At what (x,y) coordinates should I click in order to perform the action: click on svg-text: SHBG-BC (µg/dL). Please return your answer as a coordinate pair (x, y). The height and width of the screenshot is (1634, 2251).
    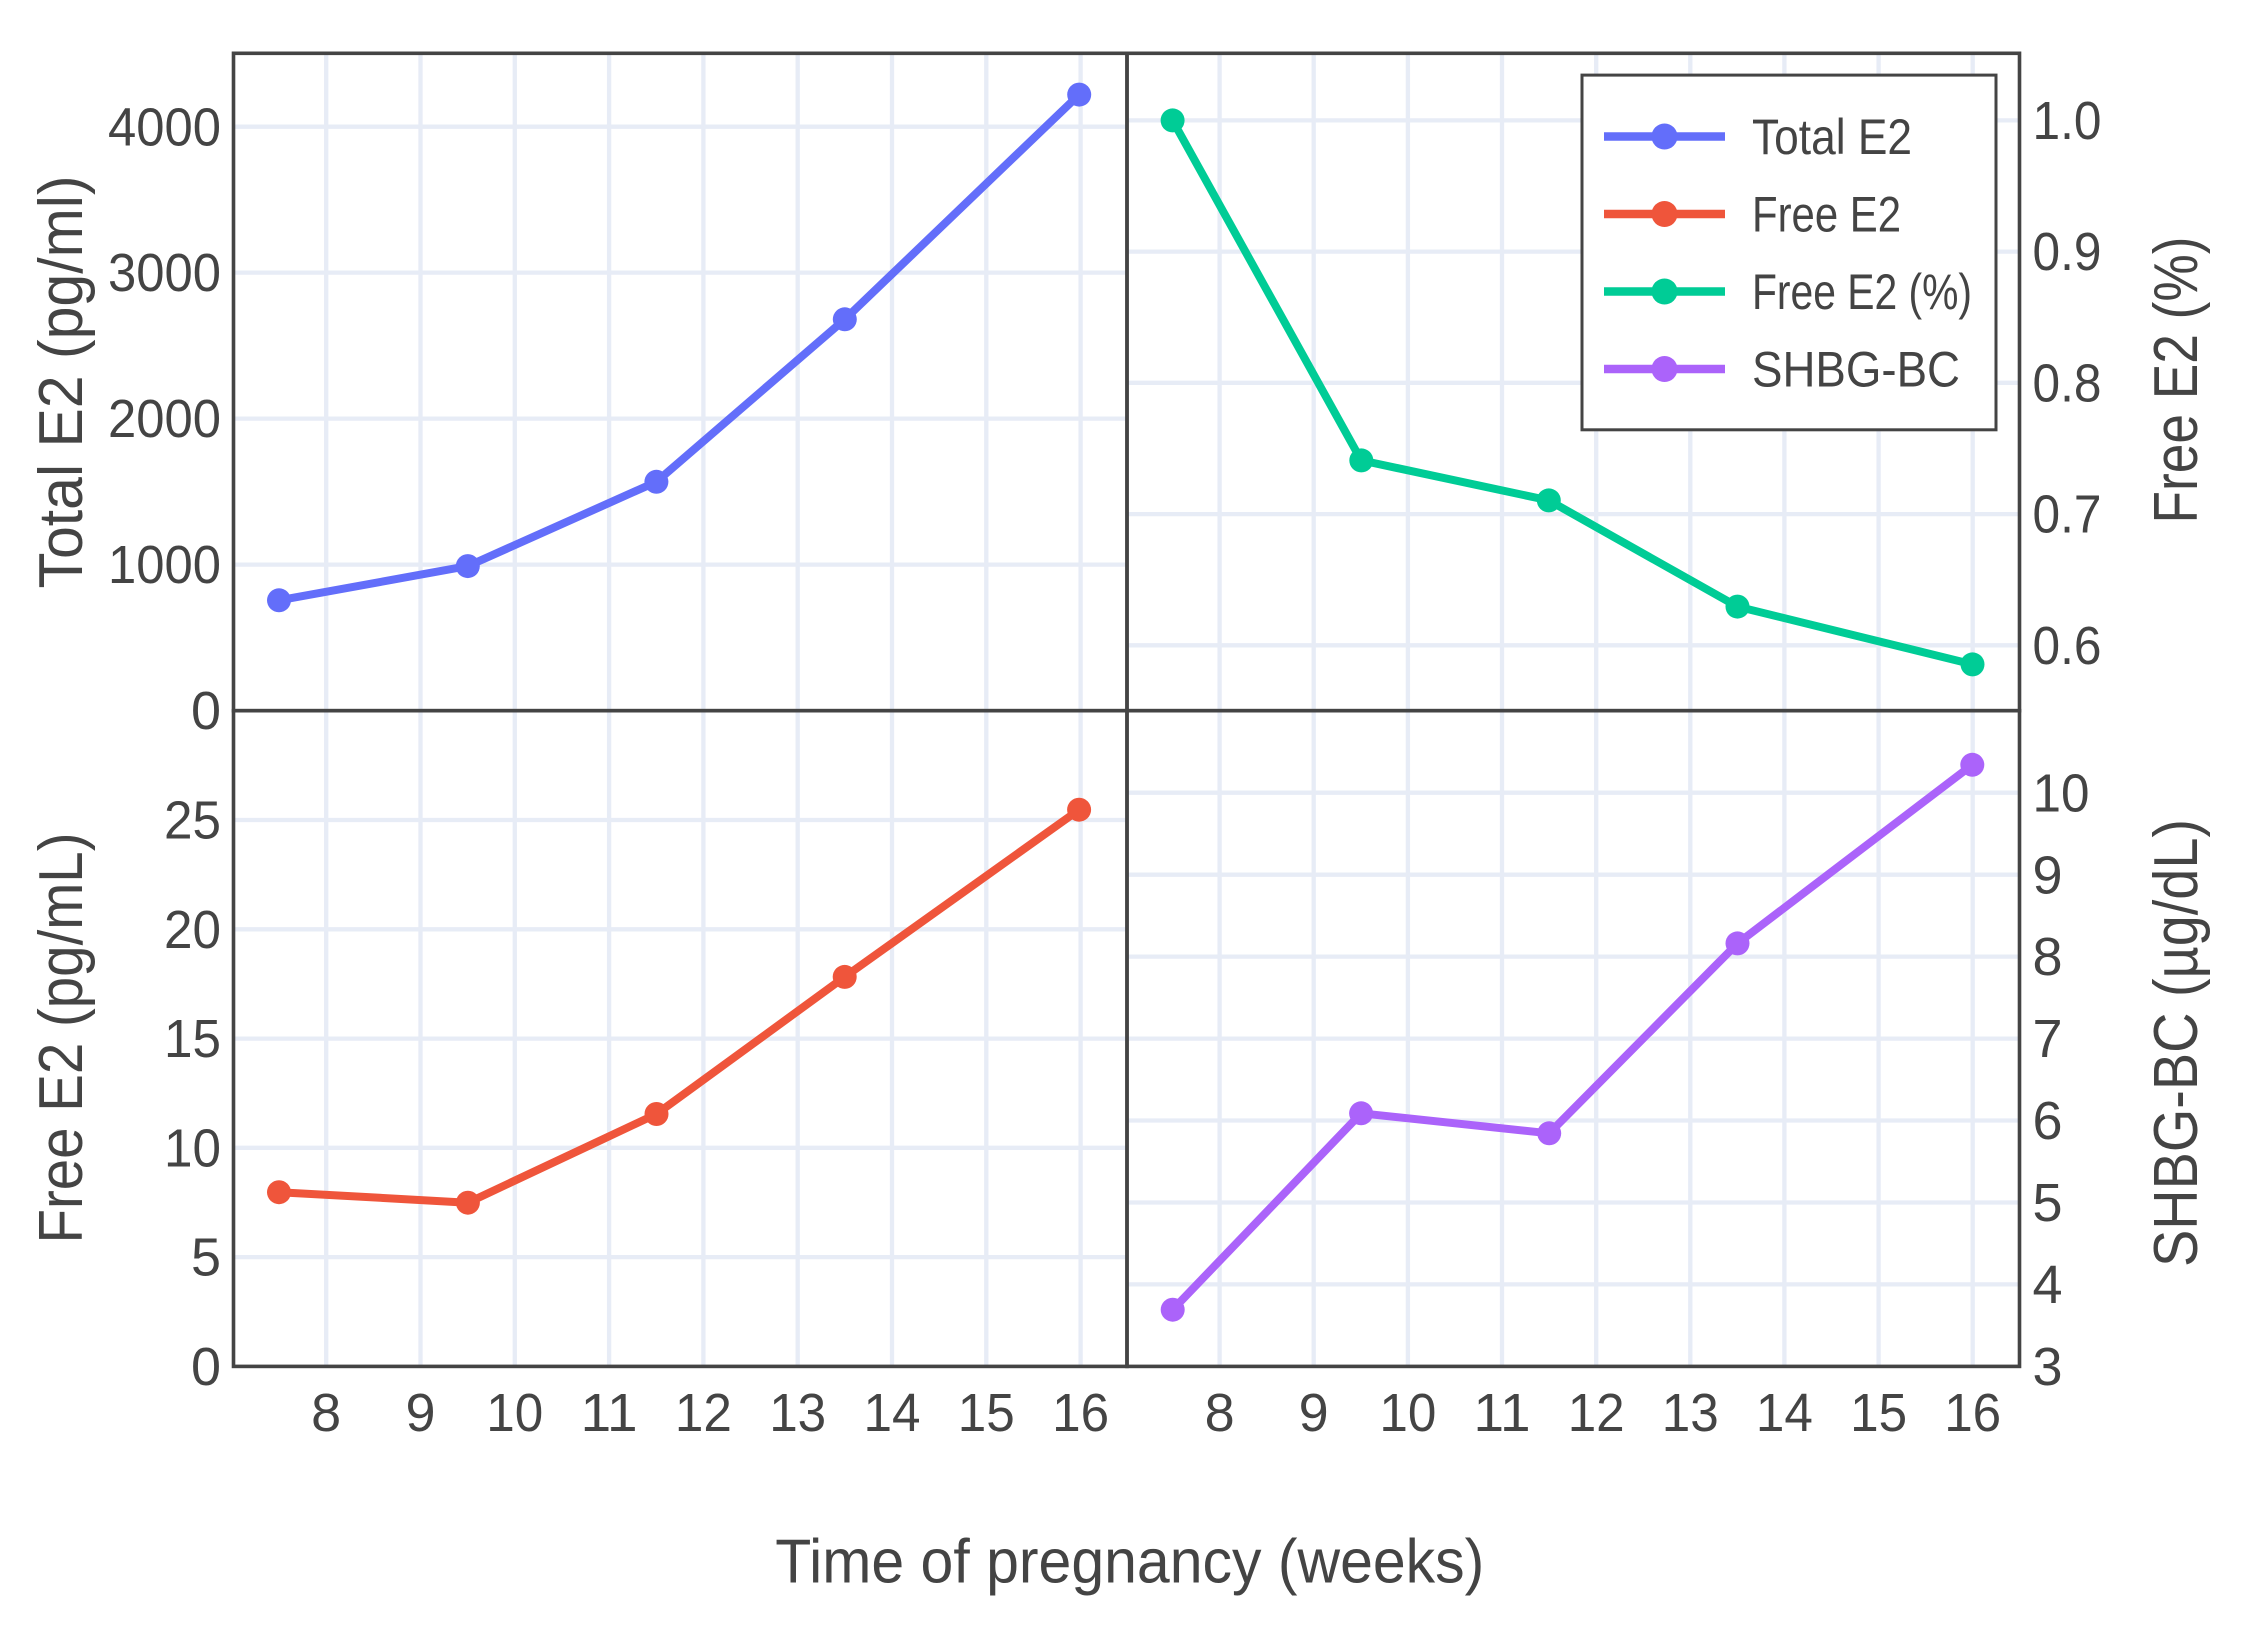
    Looking at the image, I should click on (2176, 1043).